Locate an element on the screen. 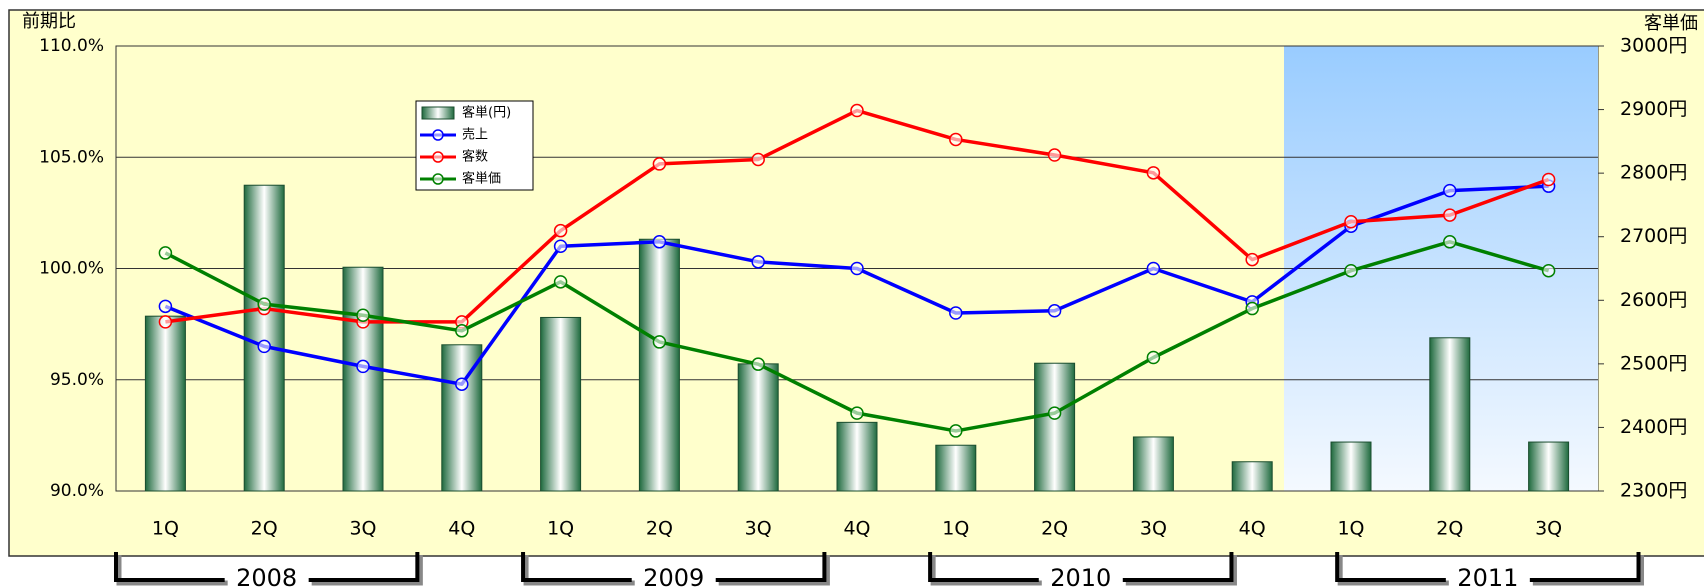  y-tick-label: 105.0% is located at coordinates (71, 157).